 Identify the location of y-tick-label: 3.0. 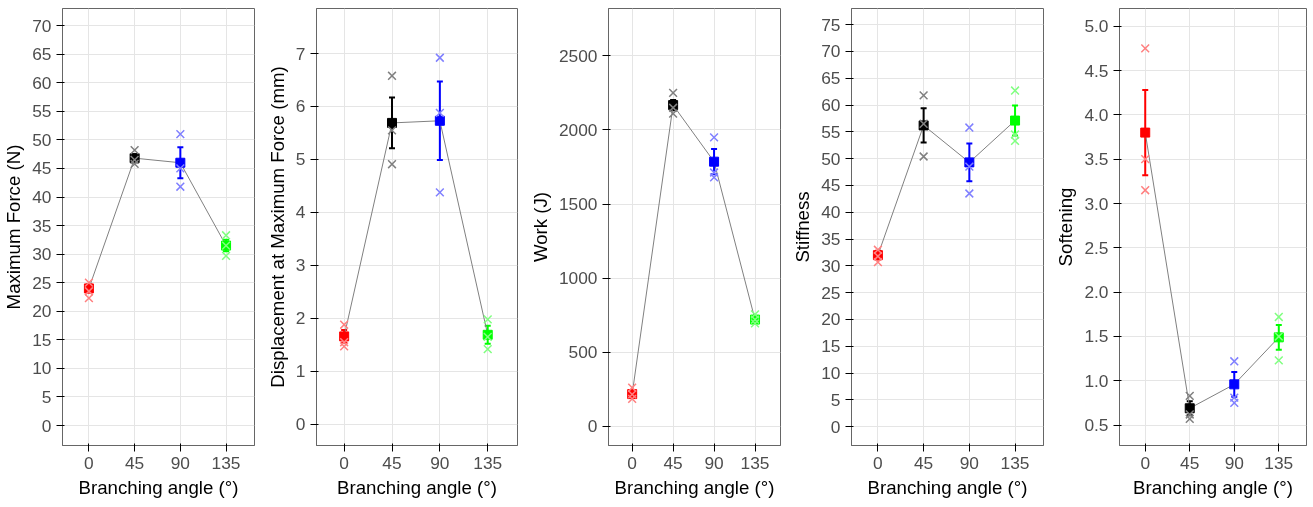
(1096, 203).